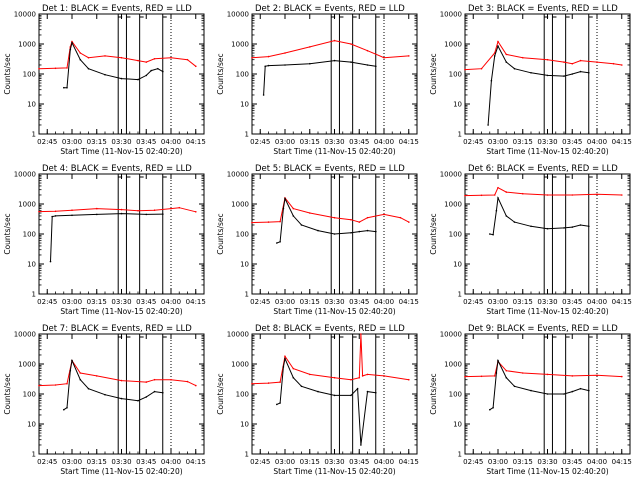  I want to click on x-tick-label: 03:45, so click(572, 462).